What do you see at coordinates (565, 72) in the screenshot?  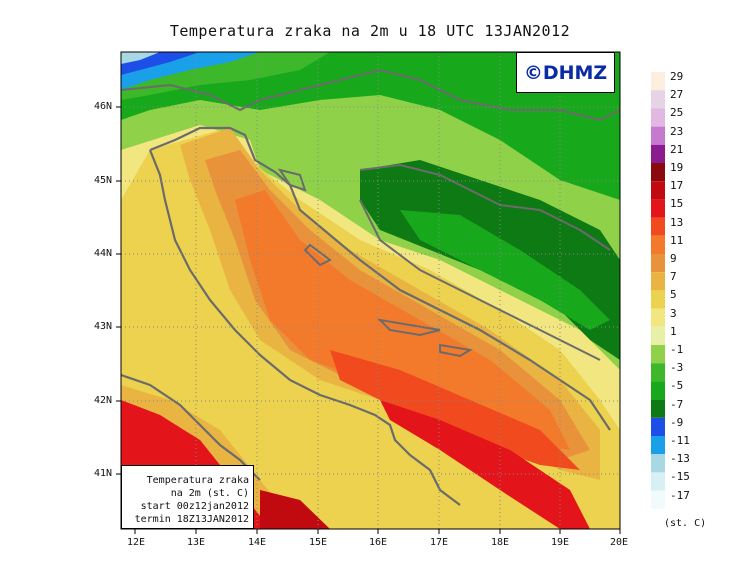 I see `dhmz-logo: ©DHMZ` at bounding box center [565, 72].